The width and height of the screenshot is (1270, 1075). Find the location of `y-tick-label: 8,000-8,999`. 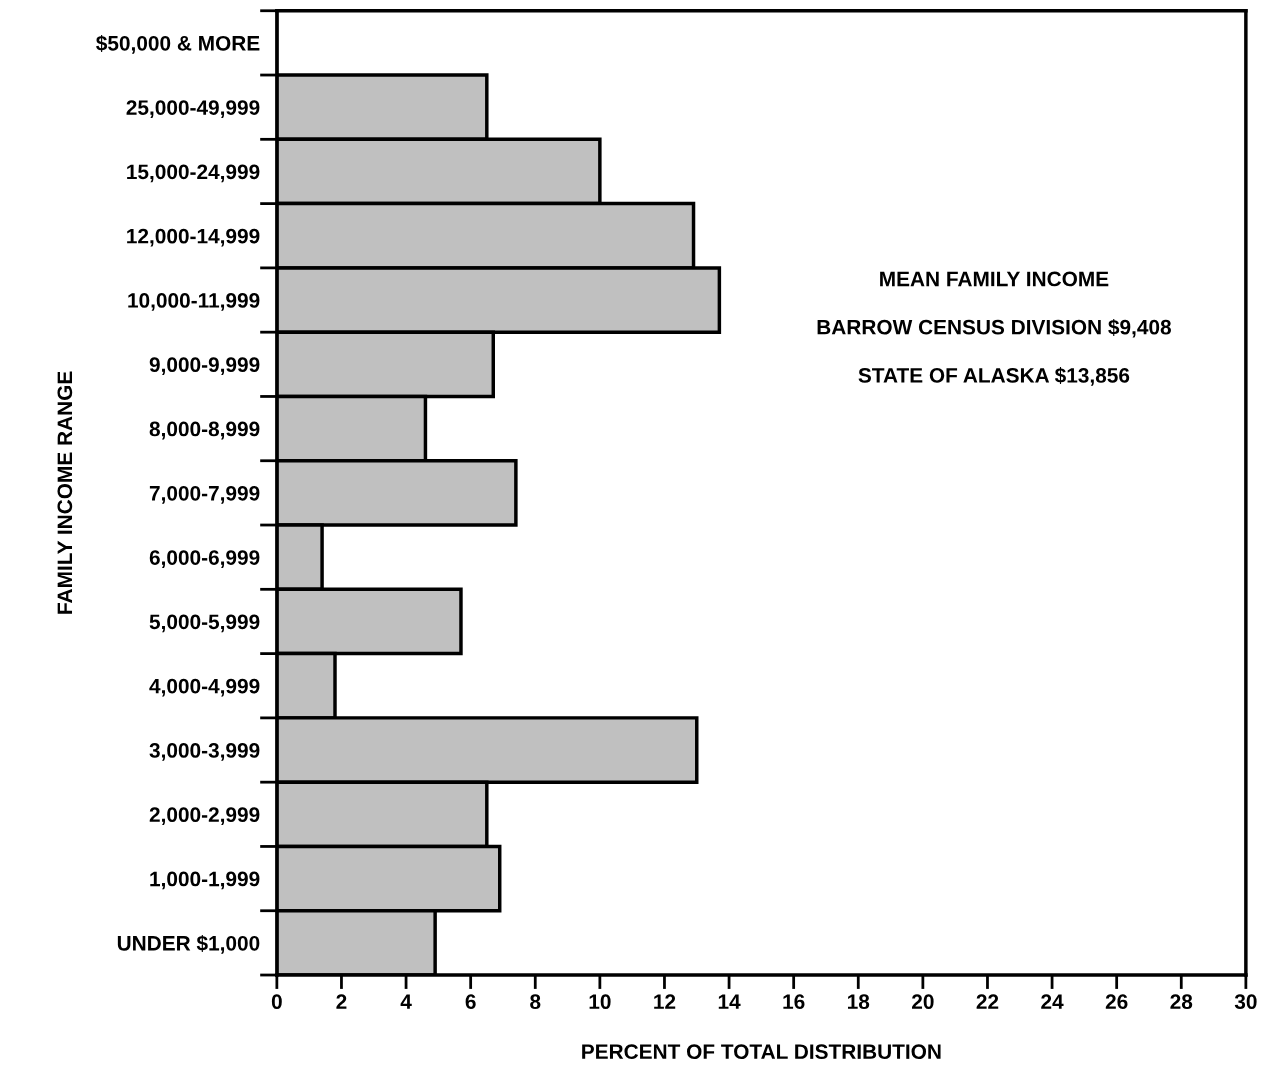

y-tick-label: 8,000-8,999 is located at coordinates (204, 430).